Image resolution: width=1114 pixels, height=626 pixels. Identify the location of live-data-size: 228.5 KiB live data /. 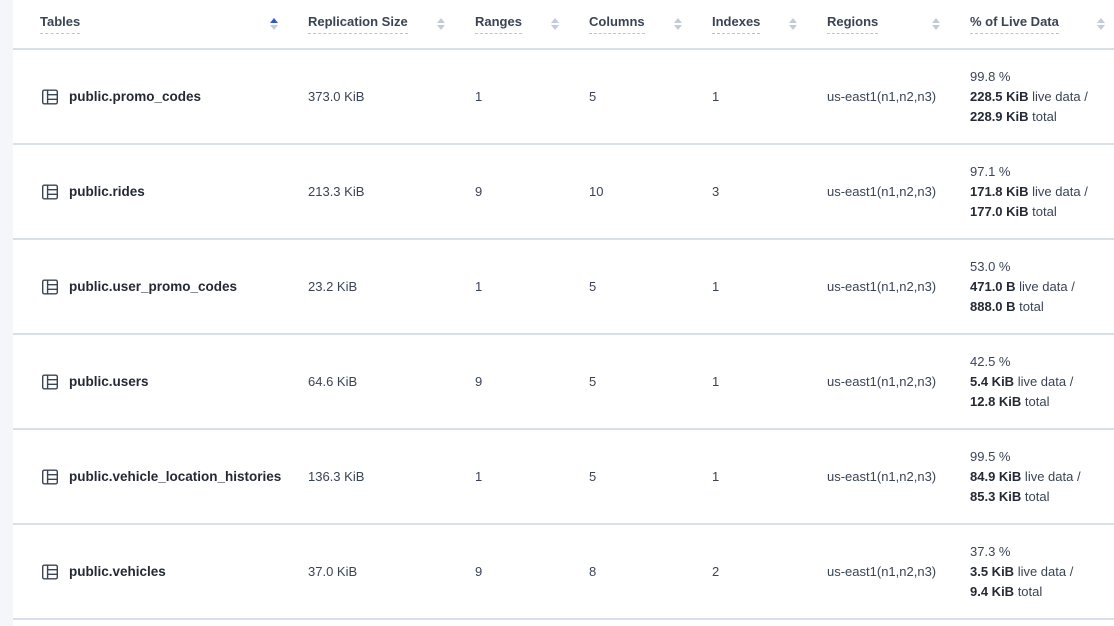
(1029, 96).